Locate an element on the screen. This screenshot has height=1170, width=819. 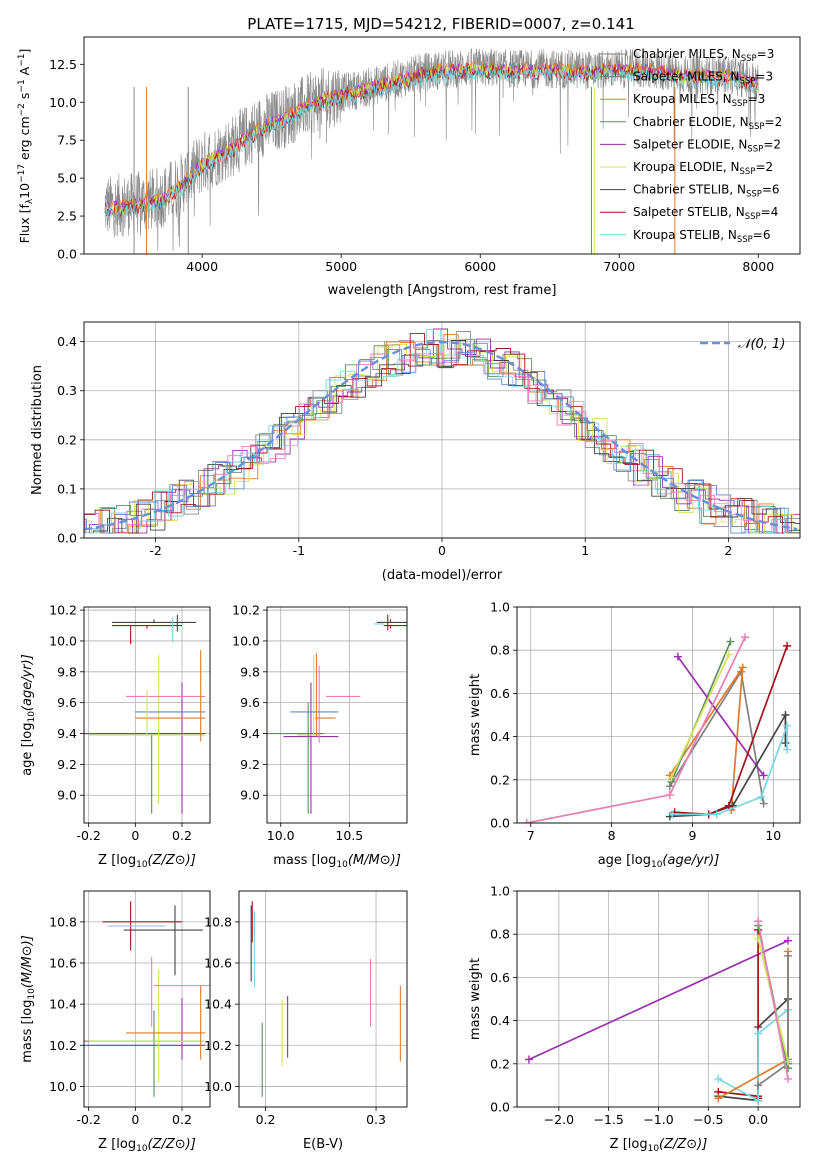
legend-label: Chabrier MILES, NSSP=3 is located at coordinates (703, 55).